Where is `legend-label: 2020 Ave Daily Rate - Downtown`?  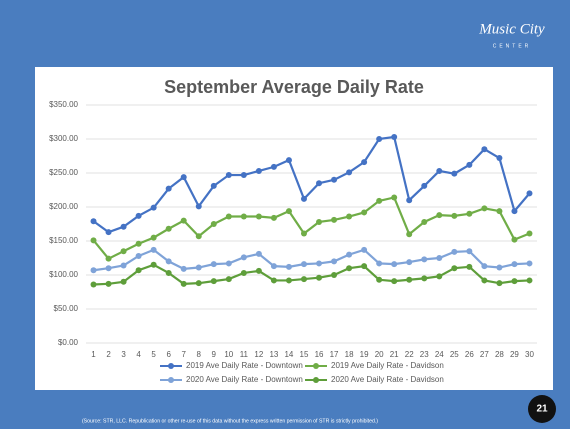 legend-label: 2020 Ave Daily Rate - Downtown is located at coordinates (244, 379).